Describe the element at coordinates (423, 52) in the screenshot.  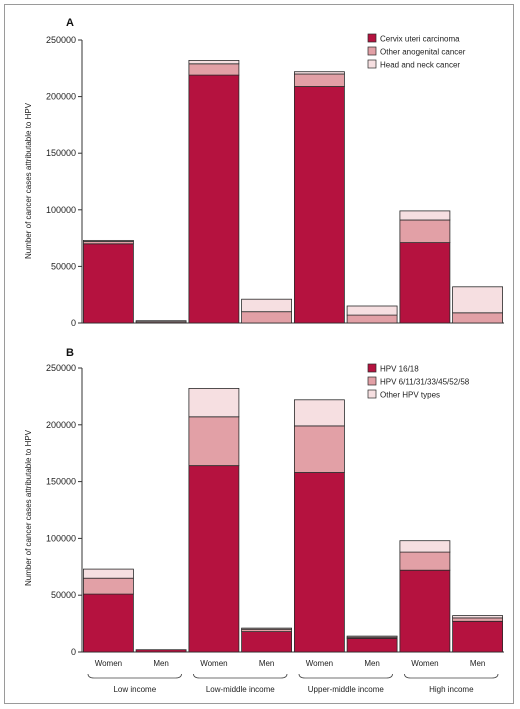
I see `legend-label: Other anogenital cancer` at that location.